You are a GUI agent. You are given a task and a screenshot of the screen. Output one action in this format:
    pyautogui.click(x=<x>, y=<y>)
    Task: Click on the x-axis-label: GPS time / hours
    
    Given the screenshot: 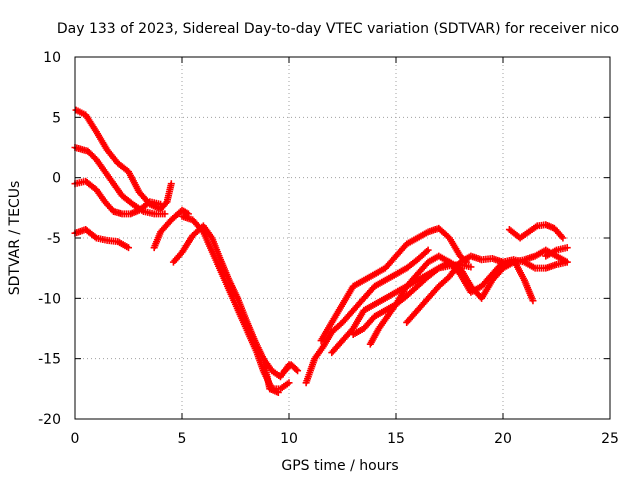 What is the action you would take?
    pyautogui.click(x=339, y=466)
    